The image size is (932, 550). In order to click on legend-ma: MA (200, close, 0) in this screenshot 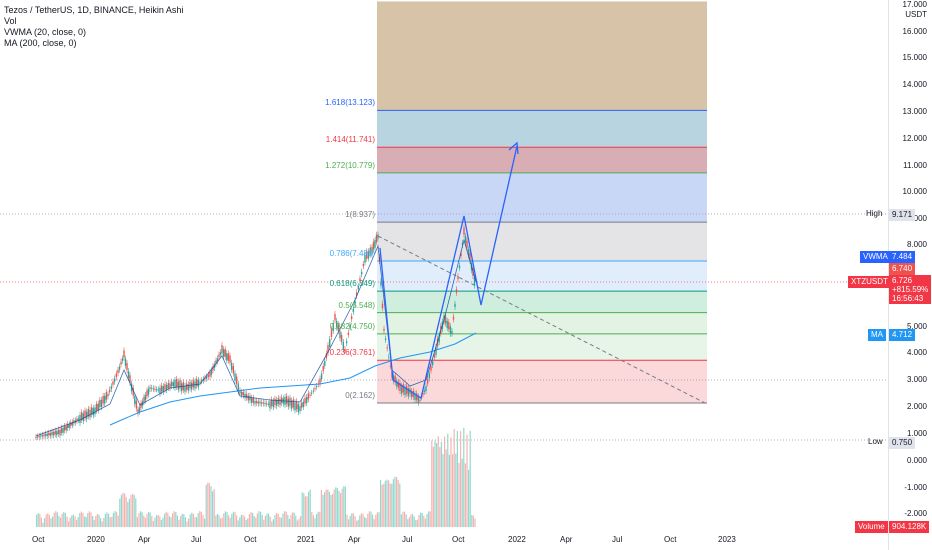, I will do `click(40, 43)`.